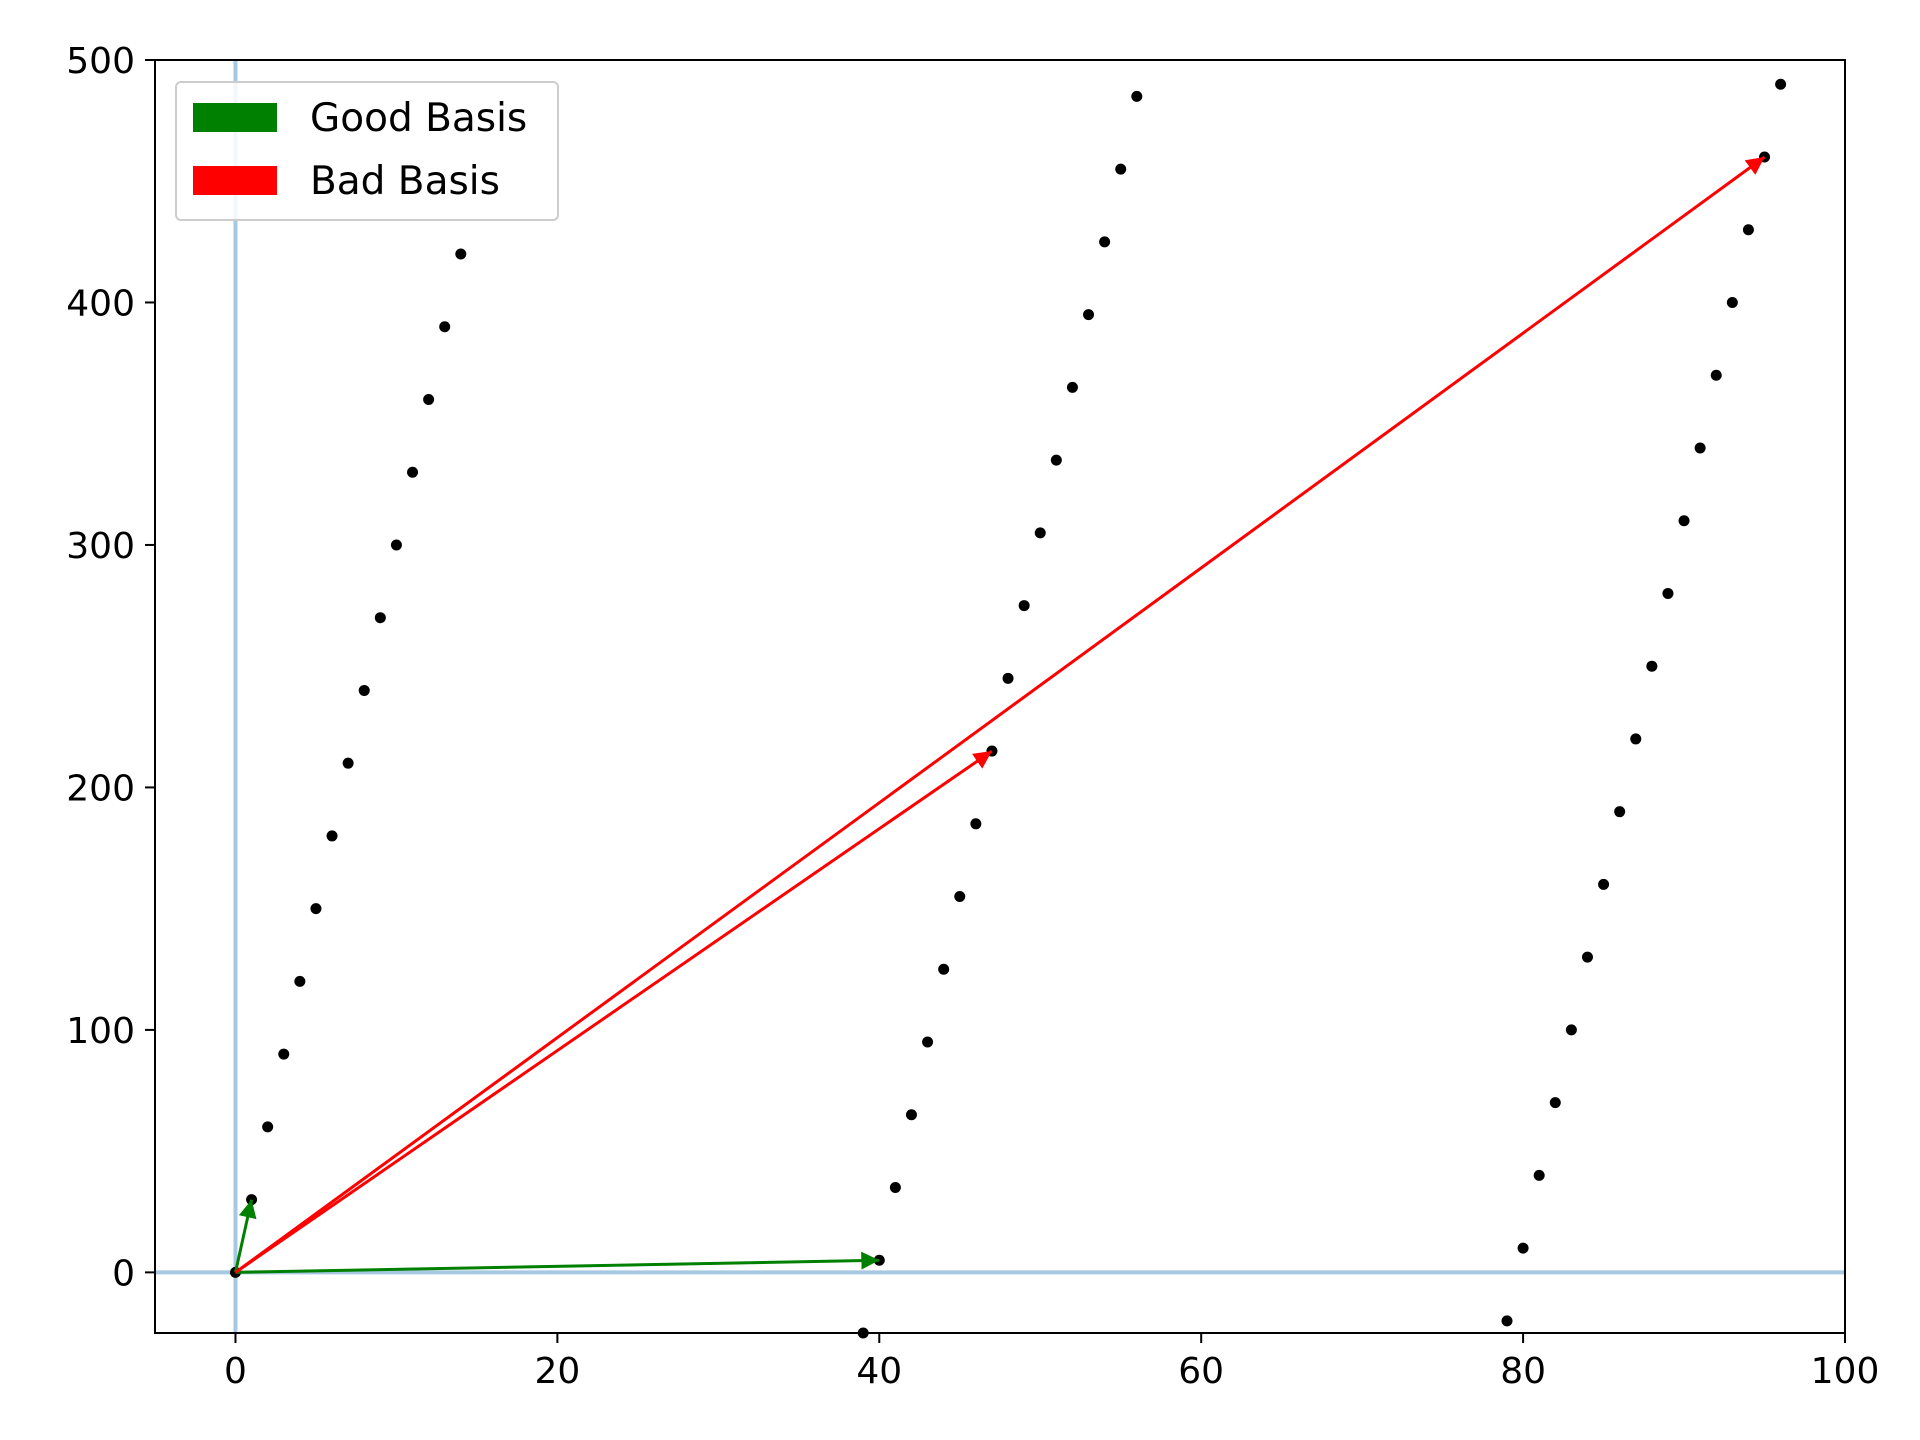 Image resolution: width=1920 pixels, height=1440 pixels. I want to click on x-axis-ticks: 0 20 40 60 80 100, so click(1051, 1362).